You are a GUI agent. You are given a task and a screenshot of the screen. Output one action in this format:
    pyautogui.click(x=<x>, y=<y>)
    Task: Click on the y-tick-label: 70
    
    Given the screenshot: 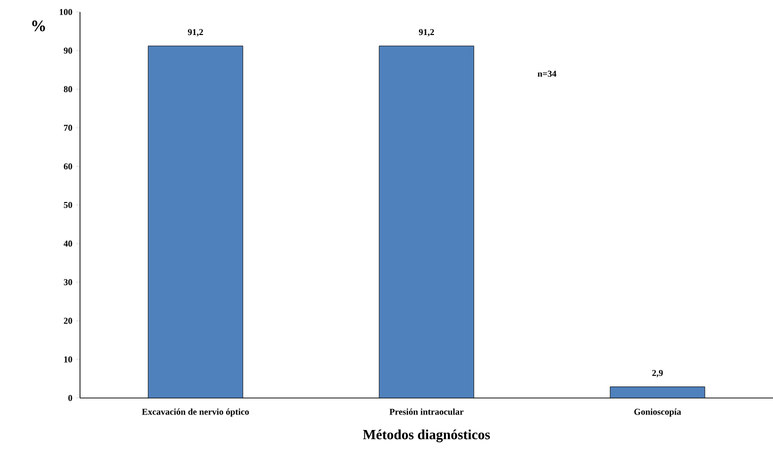 What is the action you would take?
    pyautogui.click(x=68, y=127)
    